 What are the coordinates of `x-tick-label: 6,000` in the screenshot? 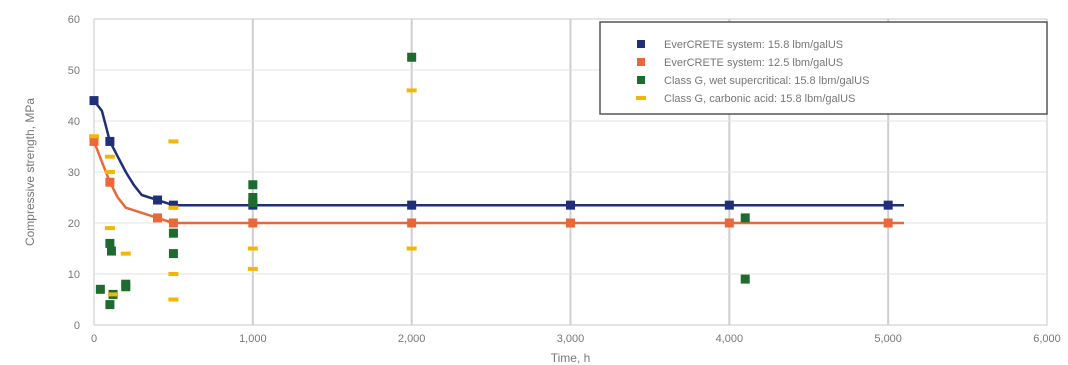 It's located at (1047, 339).